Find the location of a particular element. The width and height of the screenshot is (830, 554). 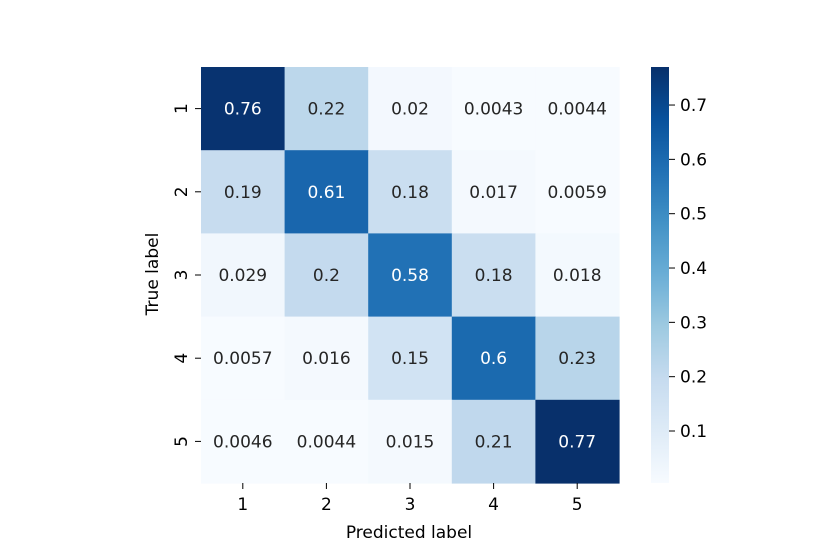

colorbar-tick-label: 0.3 is located at coordinates (693, 323).